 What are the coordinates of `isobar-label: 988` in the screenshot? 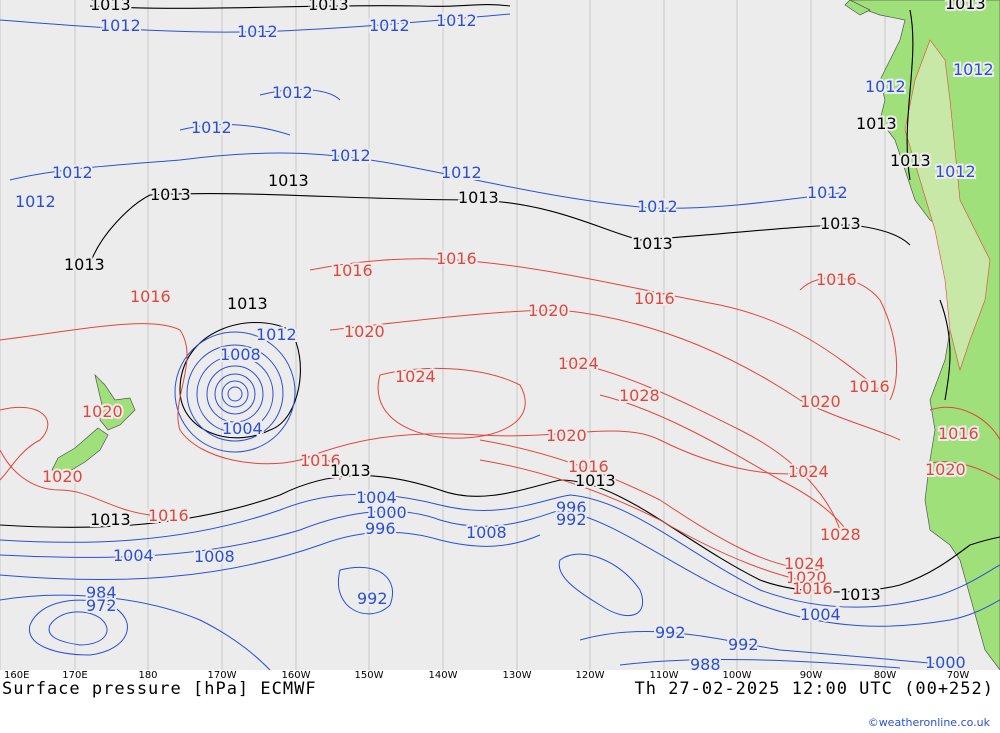 It's located at (705, 662).